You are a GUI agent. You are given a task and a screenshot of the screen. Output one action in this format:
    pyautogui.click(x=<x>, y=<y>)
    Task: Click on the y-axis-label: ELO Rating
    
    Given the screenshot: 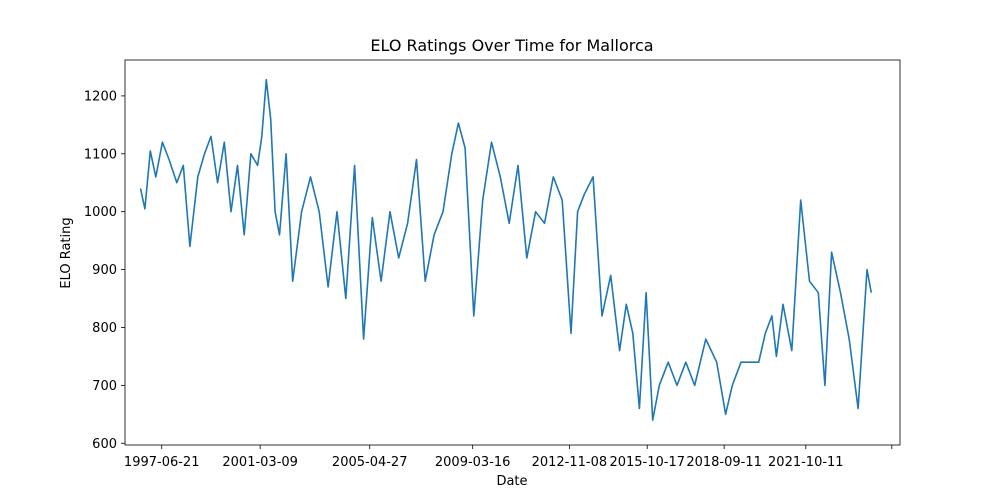 What is the action you would take?
    pyautogui.click(x=66, y=252)
    